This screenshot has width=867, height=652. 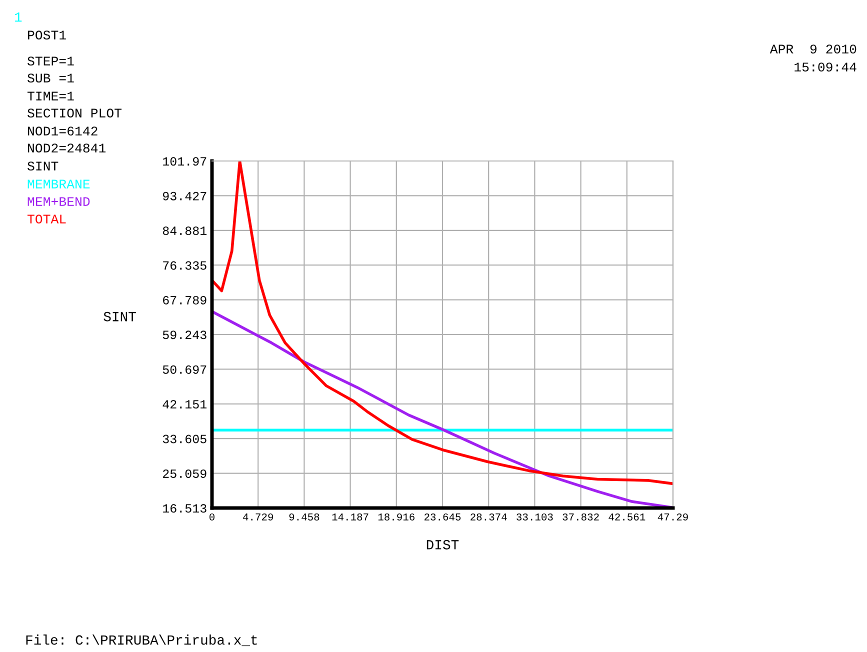 I want to click on y-tick-label: 16.513, so click(x=184, y=508).